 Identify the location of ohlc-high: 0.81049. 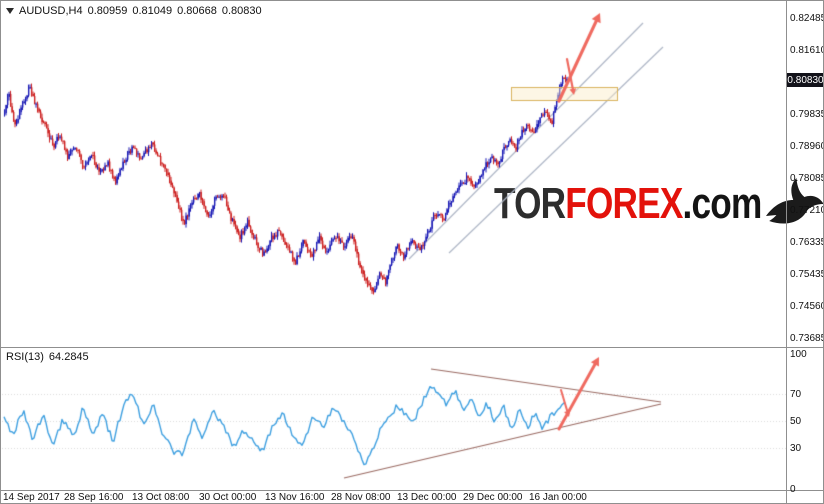
(152, 11).